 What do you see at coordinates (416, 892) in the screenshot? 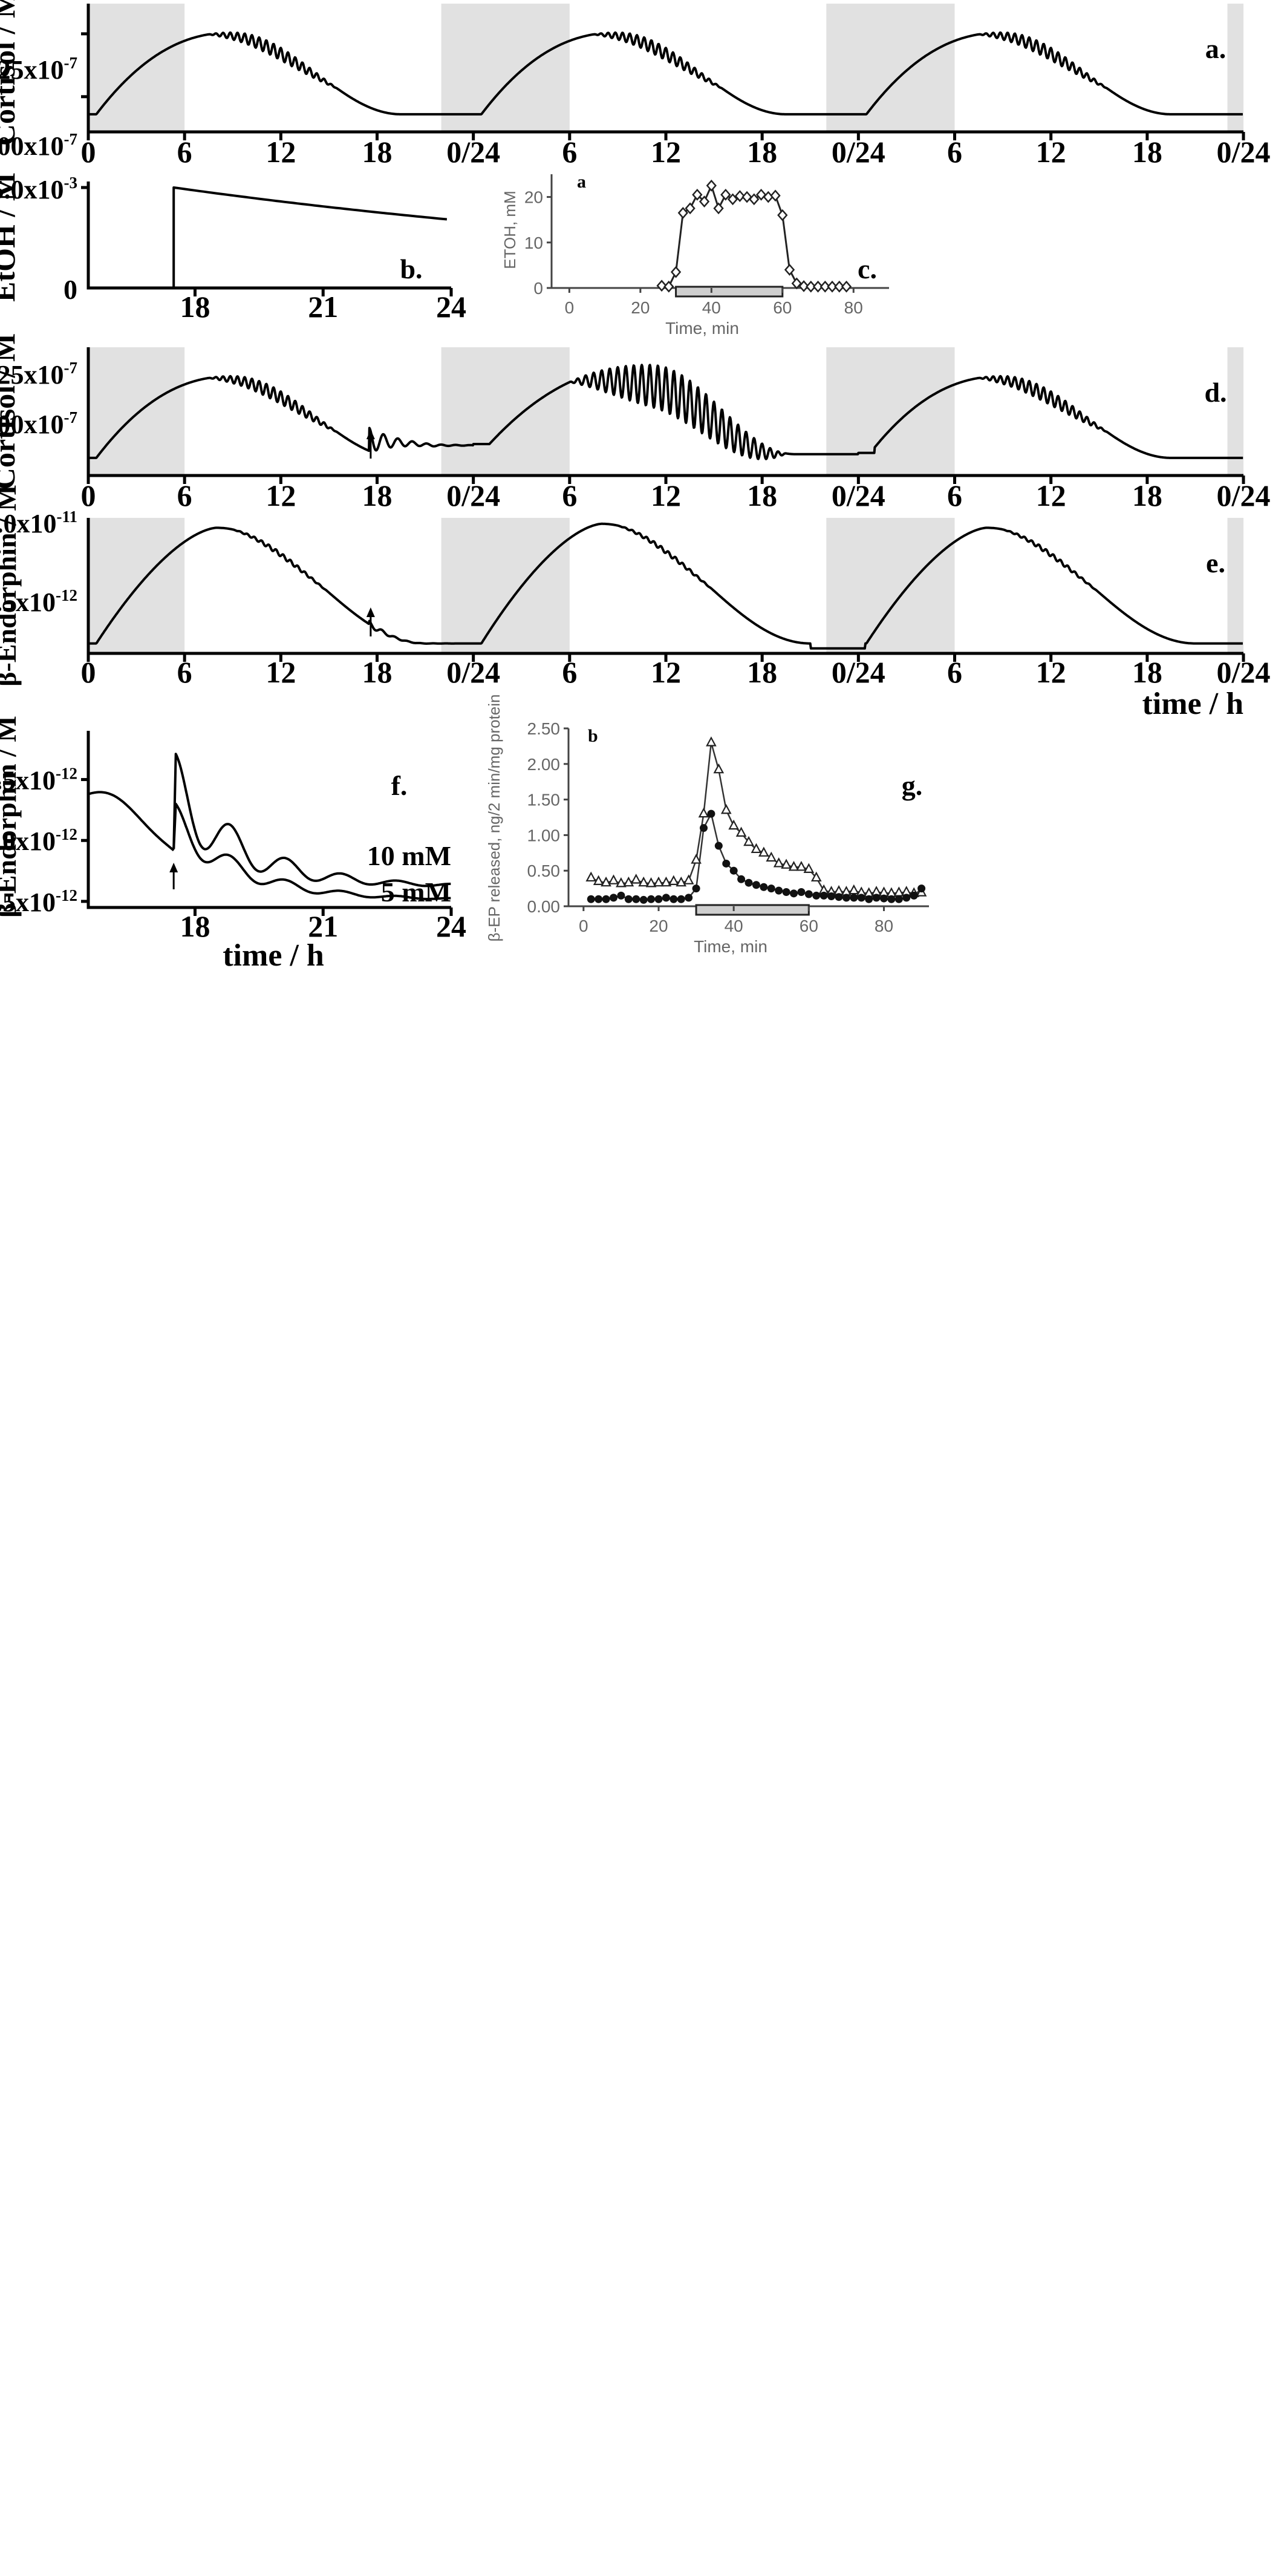
I see `legend-5mM: 5 mM` at bounding box center [416, 892].